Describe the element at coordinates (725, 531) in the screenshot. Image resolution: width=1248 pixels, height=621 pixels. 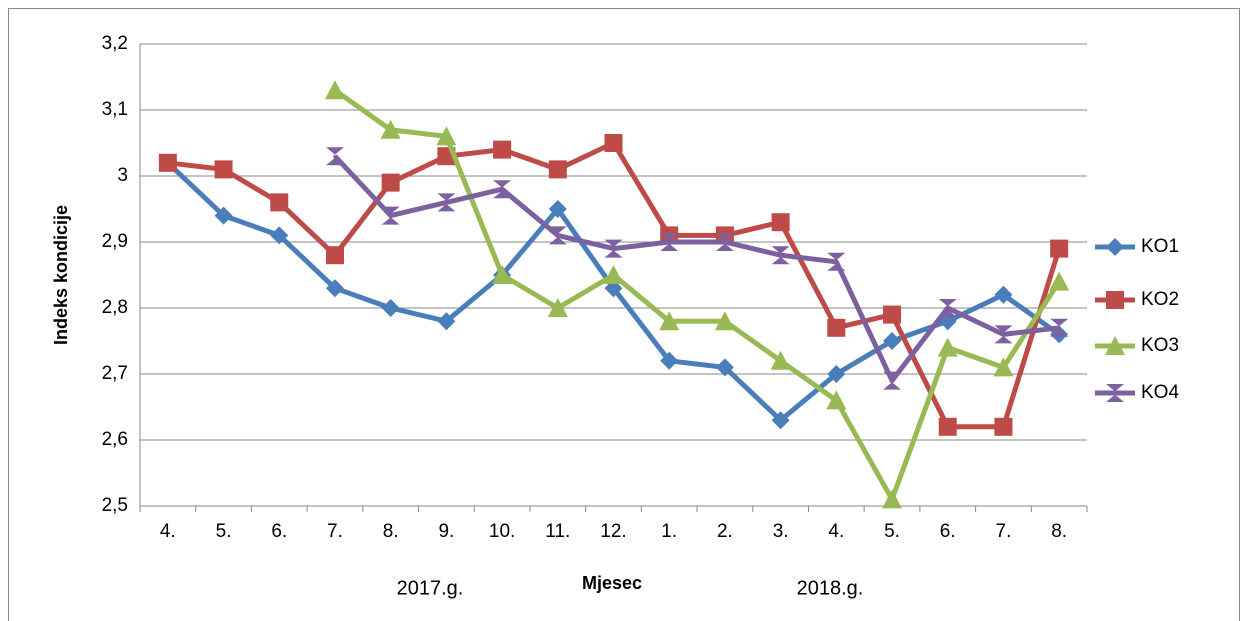
I see `x-tick-label: 2.` at that location.